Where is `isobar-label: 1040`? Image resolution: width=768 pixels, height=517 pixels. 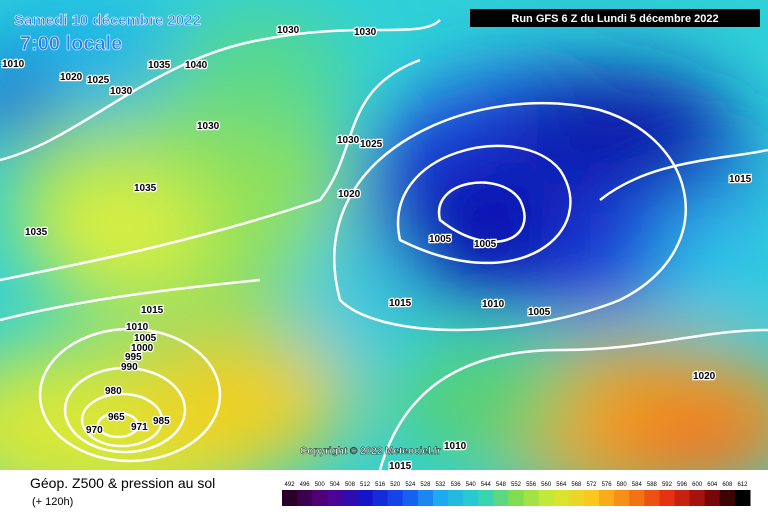
isobar-label: 1040 is located at coordinates (196, 65).